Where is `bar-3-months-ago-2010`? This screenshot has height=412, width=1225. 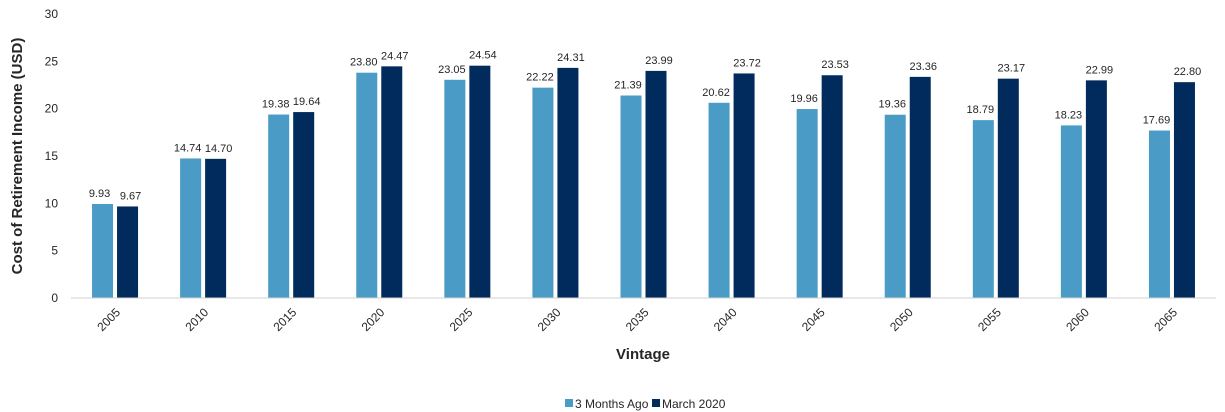
bar-3-months-ago-2010 is located at coordinates (191, 228).